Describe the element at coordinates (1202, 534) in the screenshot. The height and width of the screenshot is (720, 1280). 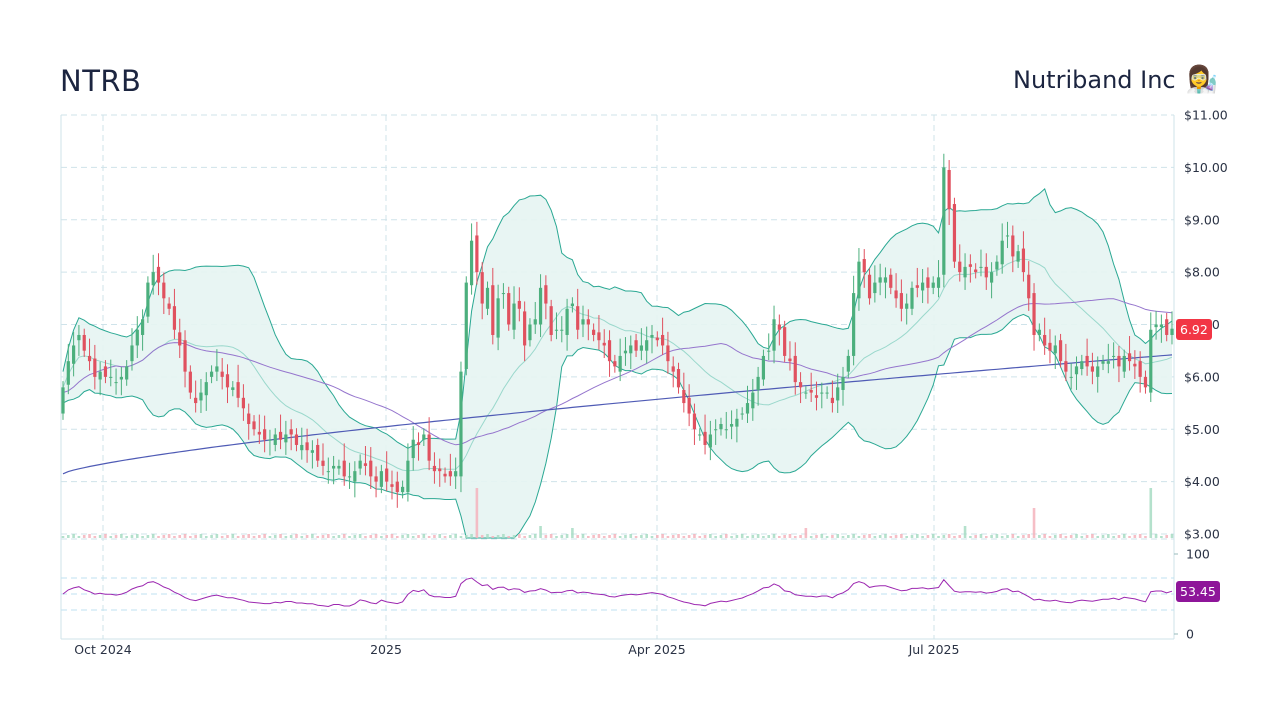
I see `price-axis-label: $3.00` at that location.